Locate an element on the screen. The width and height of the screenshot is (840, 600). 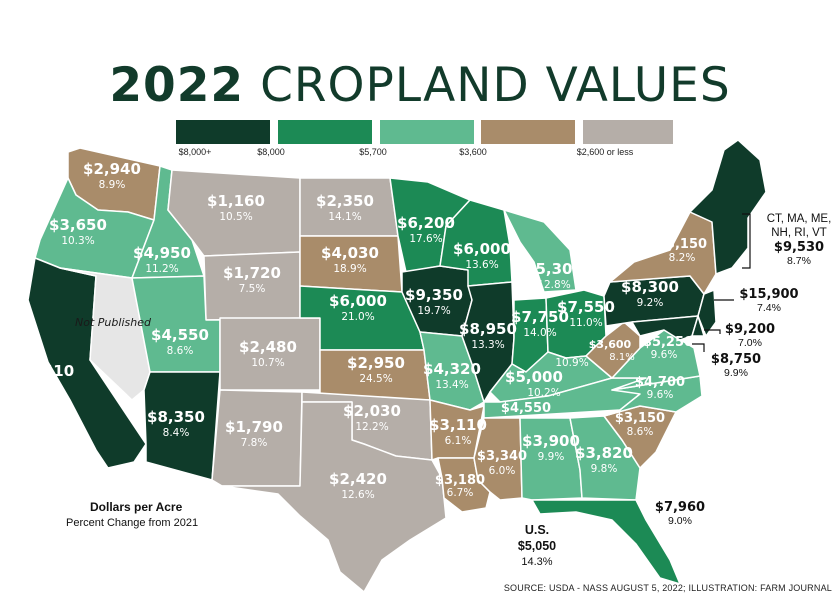
leader-md is located at coordinates (698, 347).